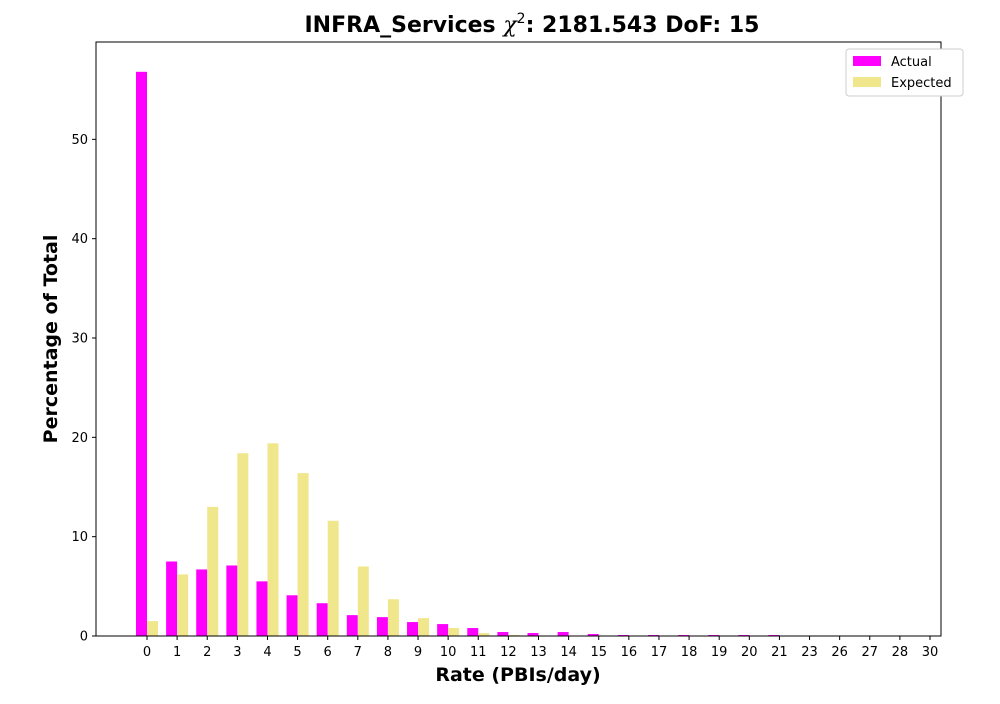 This screenshot has width=1000, height=704. I want to click on x-tick-label: 21, so click(779, 652).